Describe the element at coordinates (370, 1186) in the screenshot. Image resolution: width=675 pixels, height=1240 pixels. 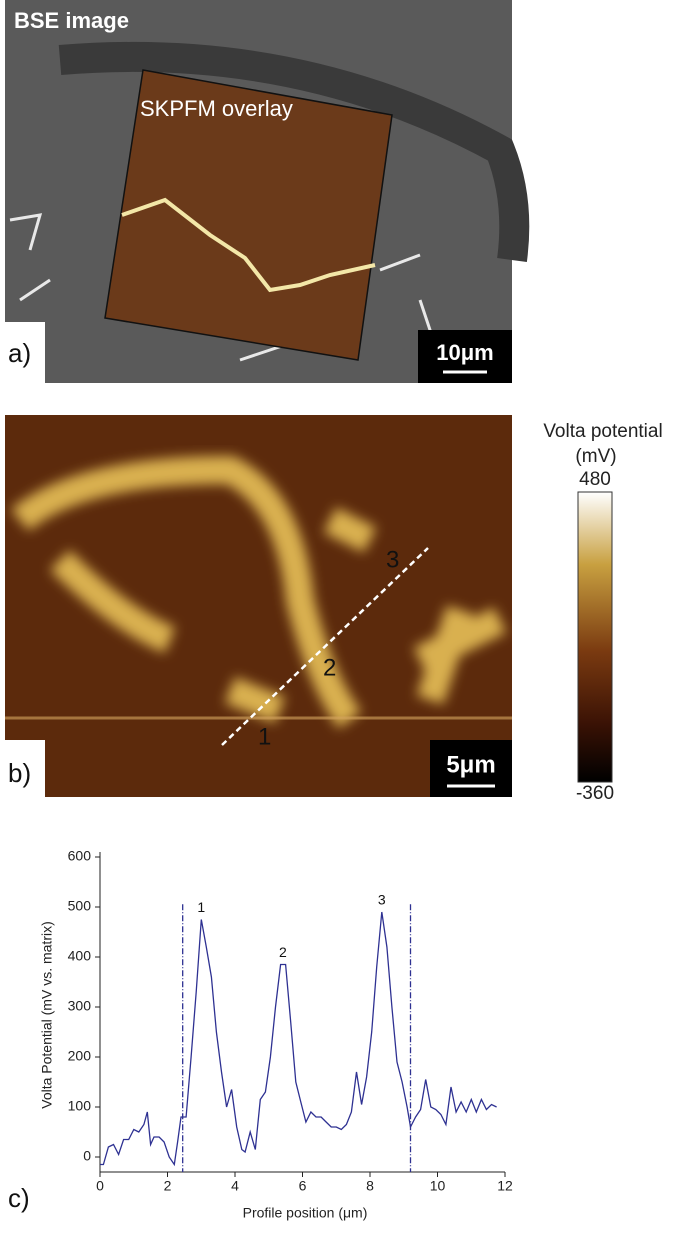
I see `x-tick-label: 8` at that location.